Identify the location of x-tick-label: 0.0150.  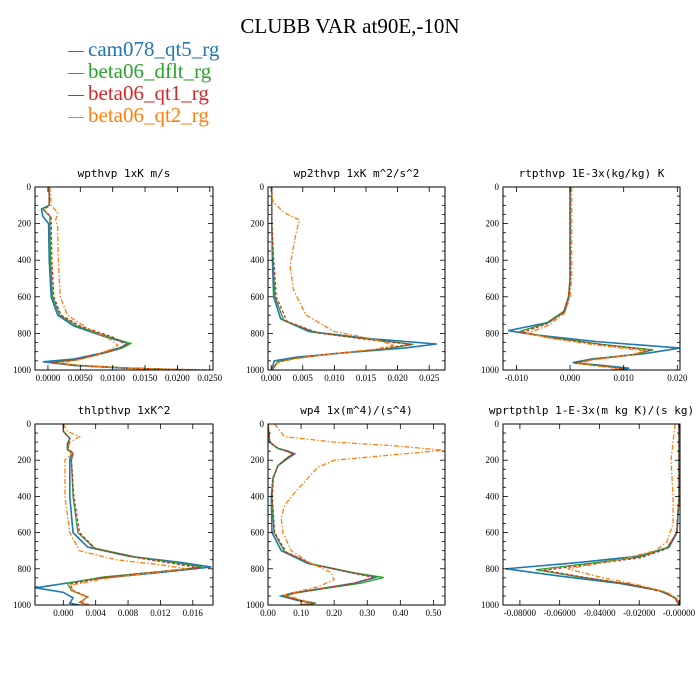
(145, 378).